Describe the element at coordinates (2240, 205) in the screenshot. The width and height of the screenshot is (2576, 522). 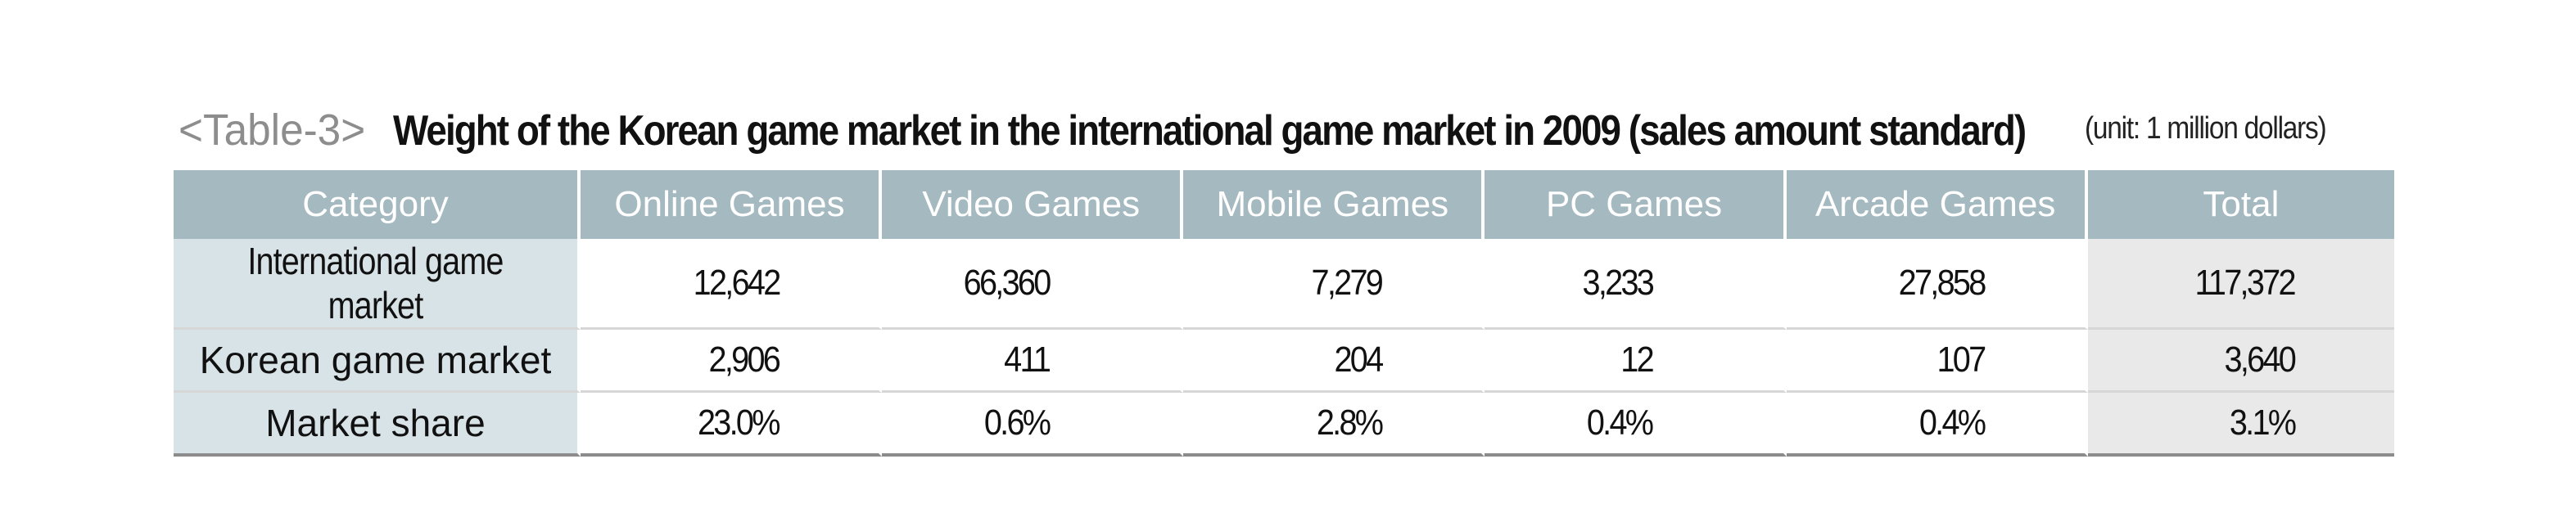
I see `header-total: Total` at that location.